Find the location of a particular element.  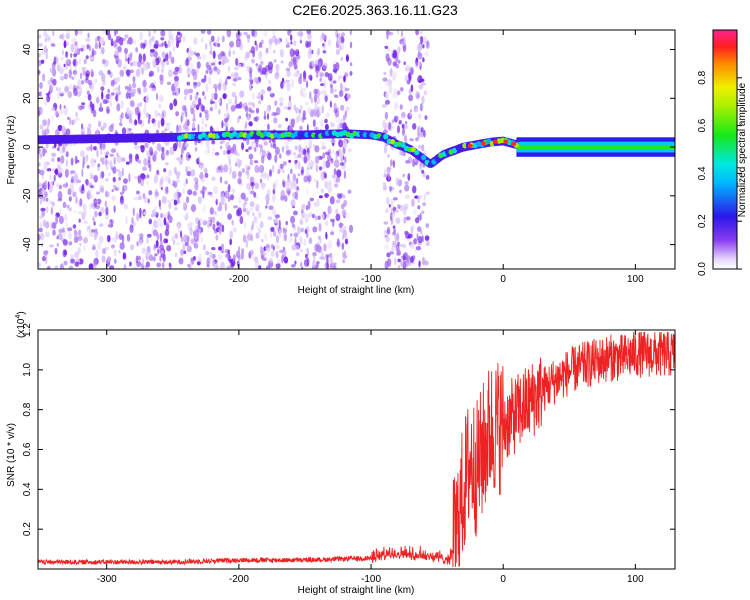

ridge-blob is located at coordinates (386, 136).